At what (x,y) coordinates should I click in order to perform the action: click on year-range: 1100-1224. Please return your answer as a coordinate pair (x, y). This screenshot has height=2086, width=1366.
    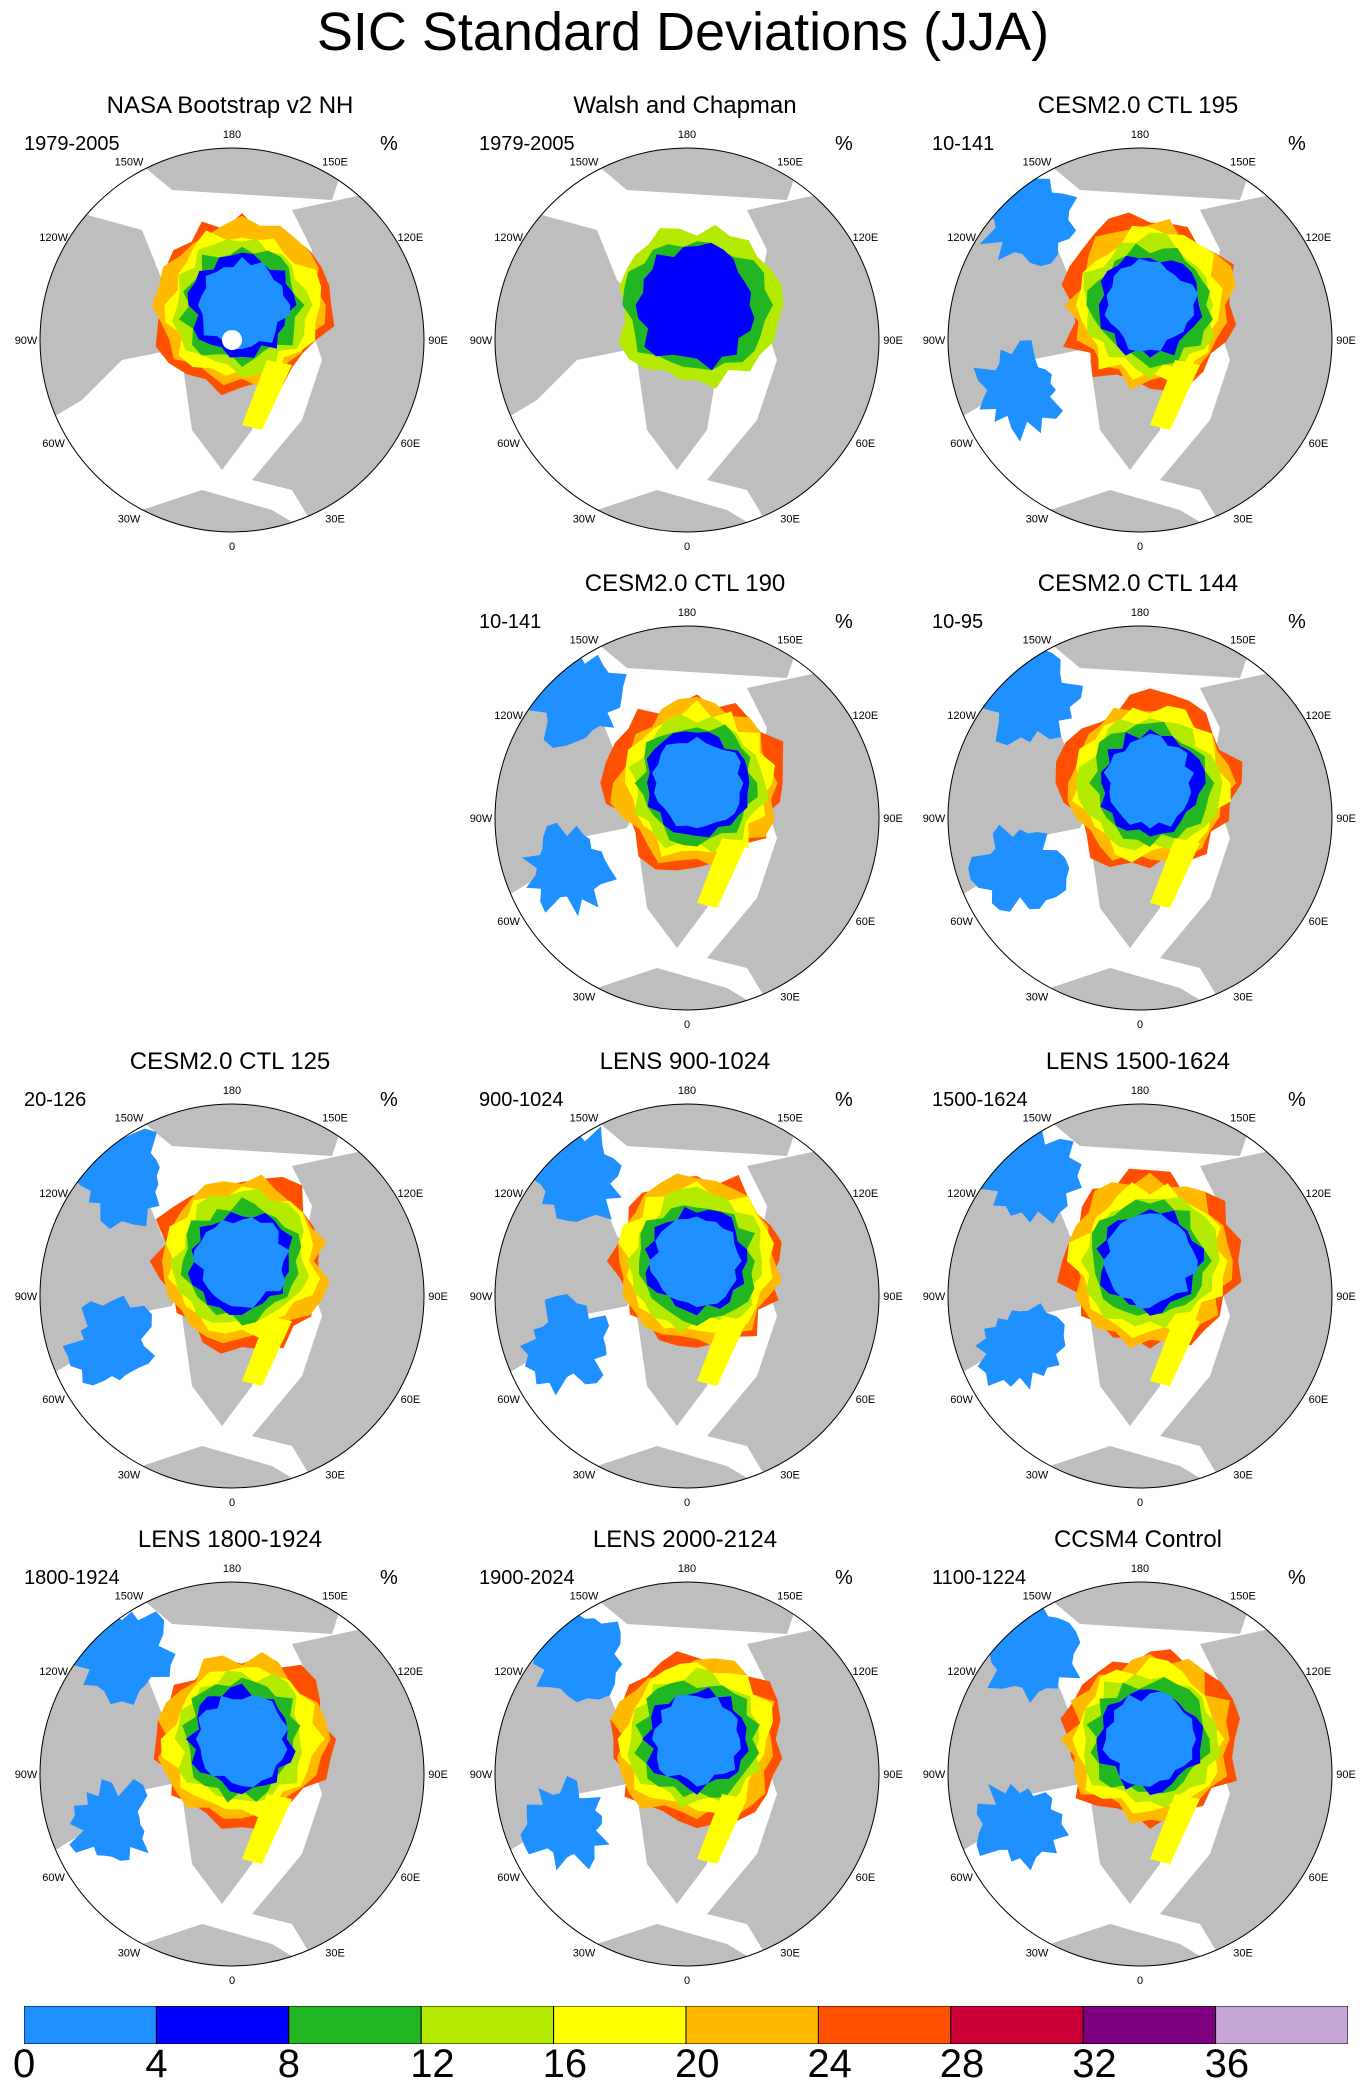
    Looking at the image, I should click on (979, 1578).